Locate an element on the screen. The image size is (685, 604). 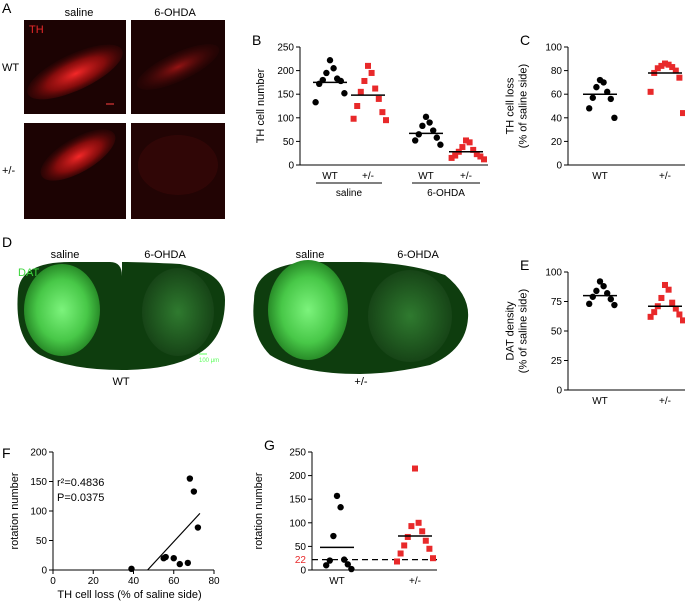
y-tick-label: 75 is located at coordinates (557, 302).